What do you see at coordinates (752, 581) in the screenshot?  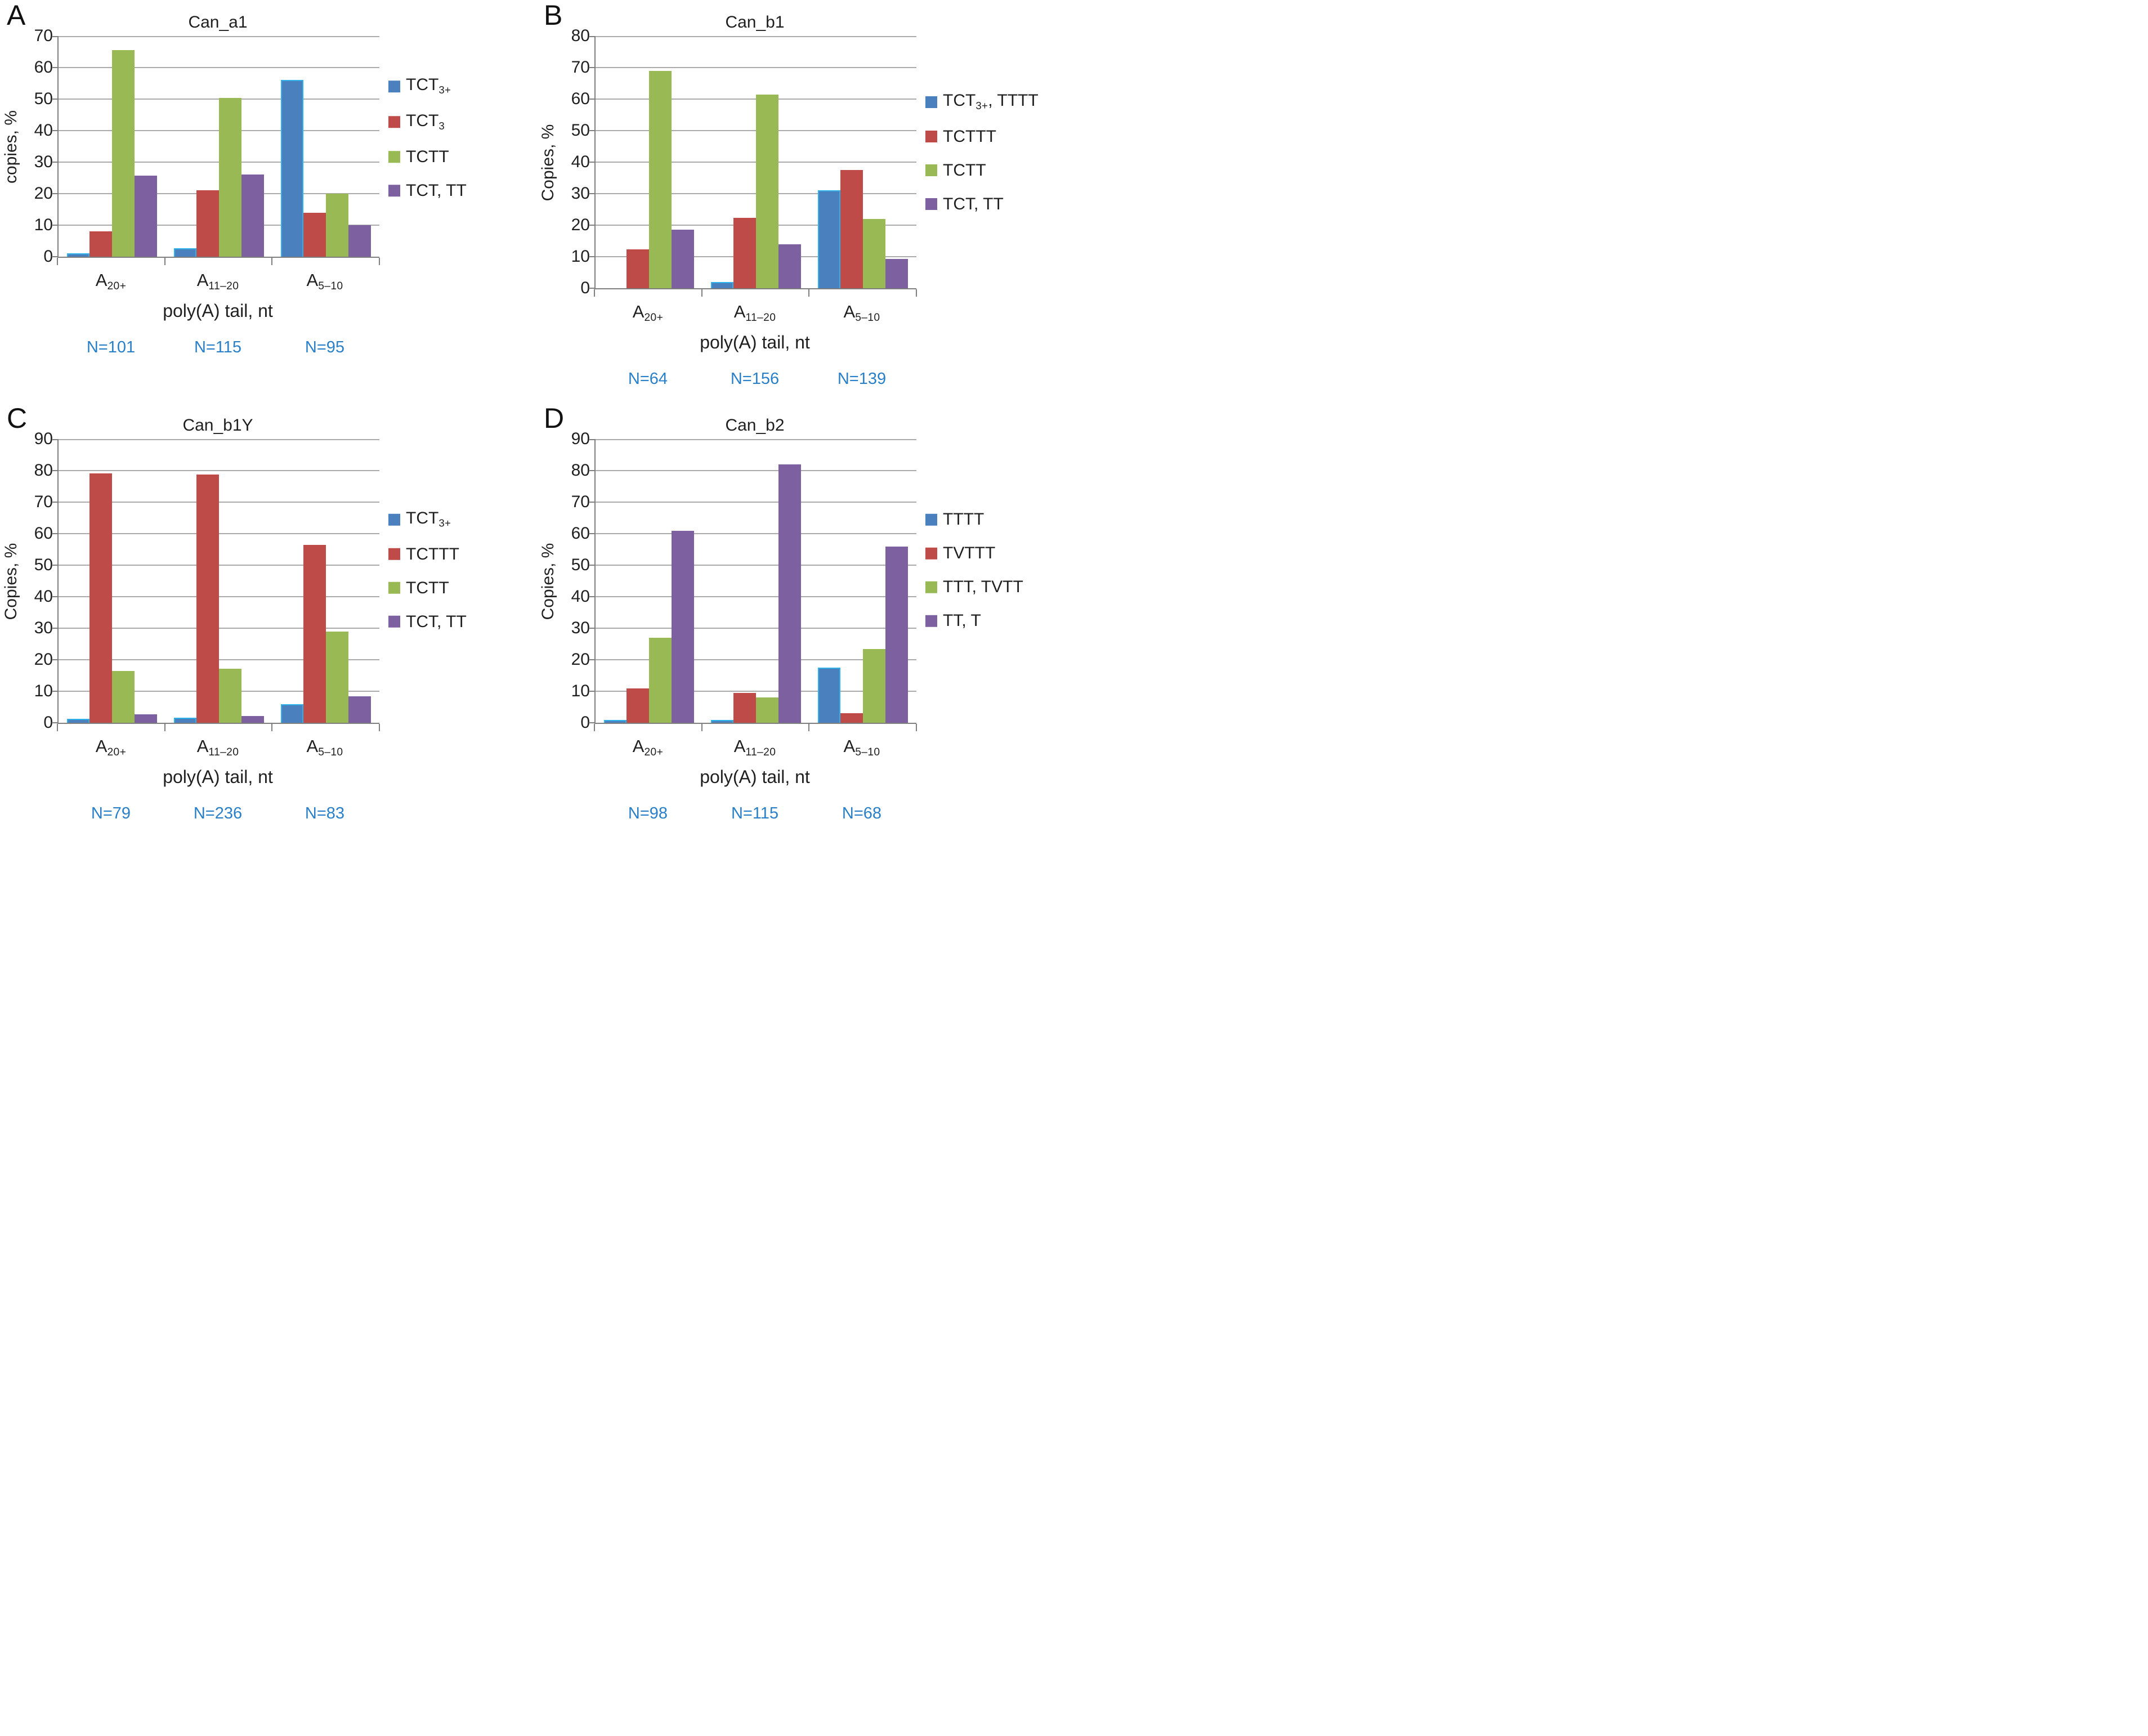 I see `plot-area` at bounding box center [752, 581].